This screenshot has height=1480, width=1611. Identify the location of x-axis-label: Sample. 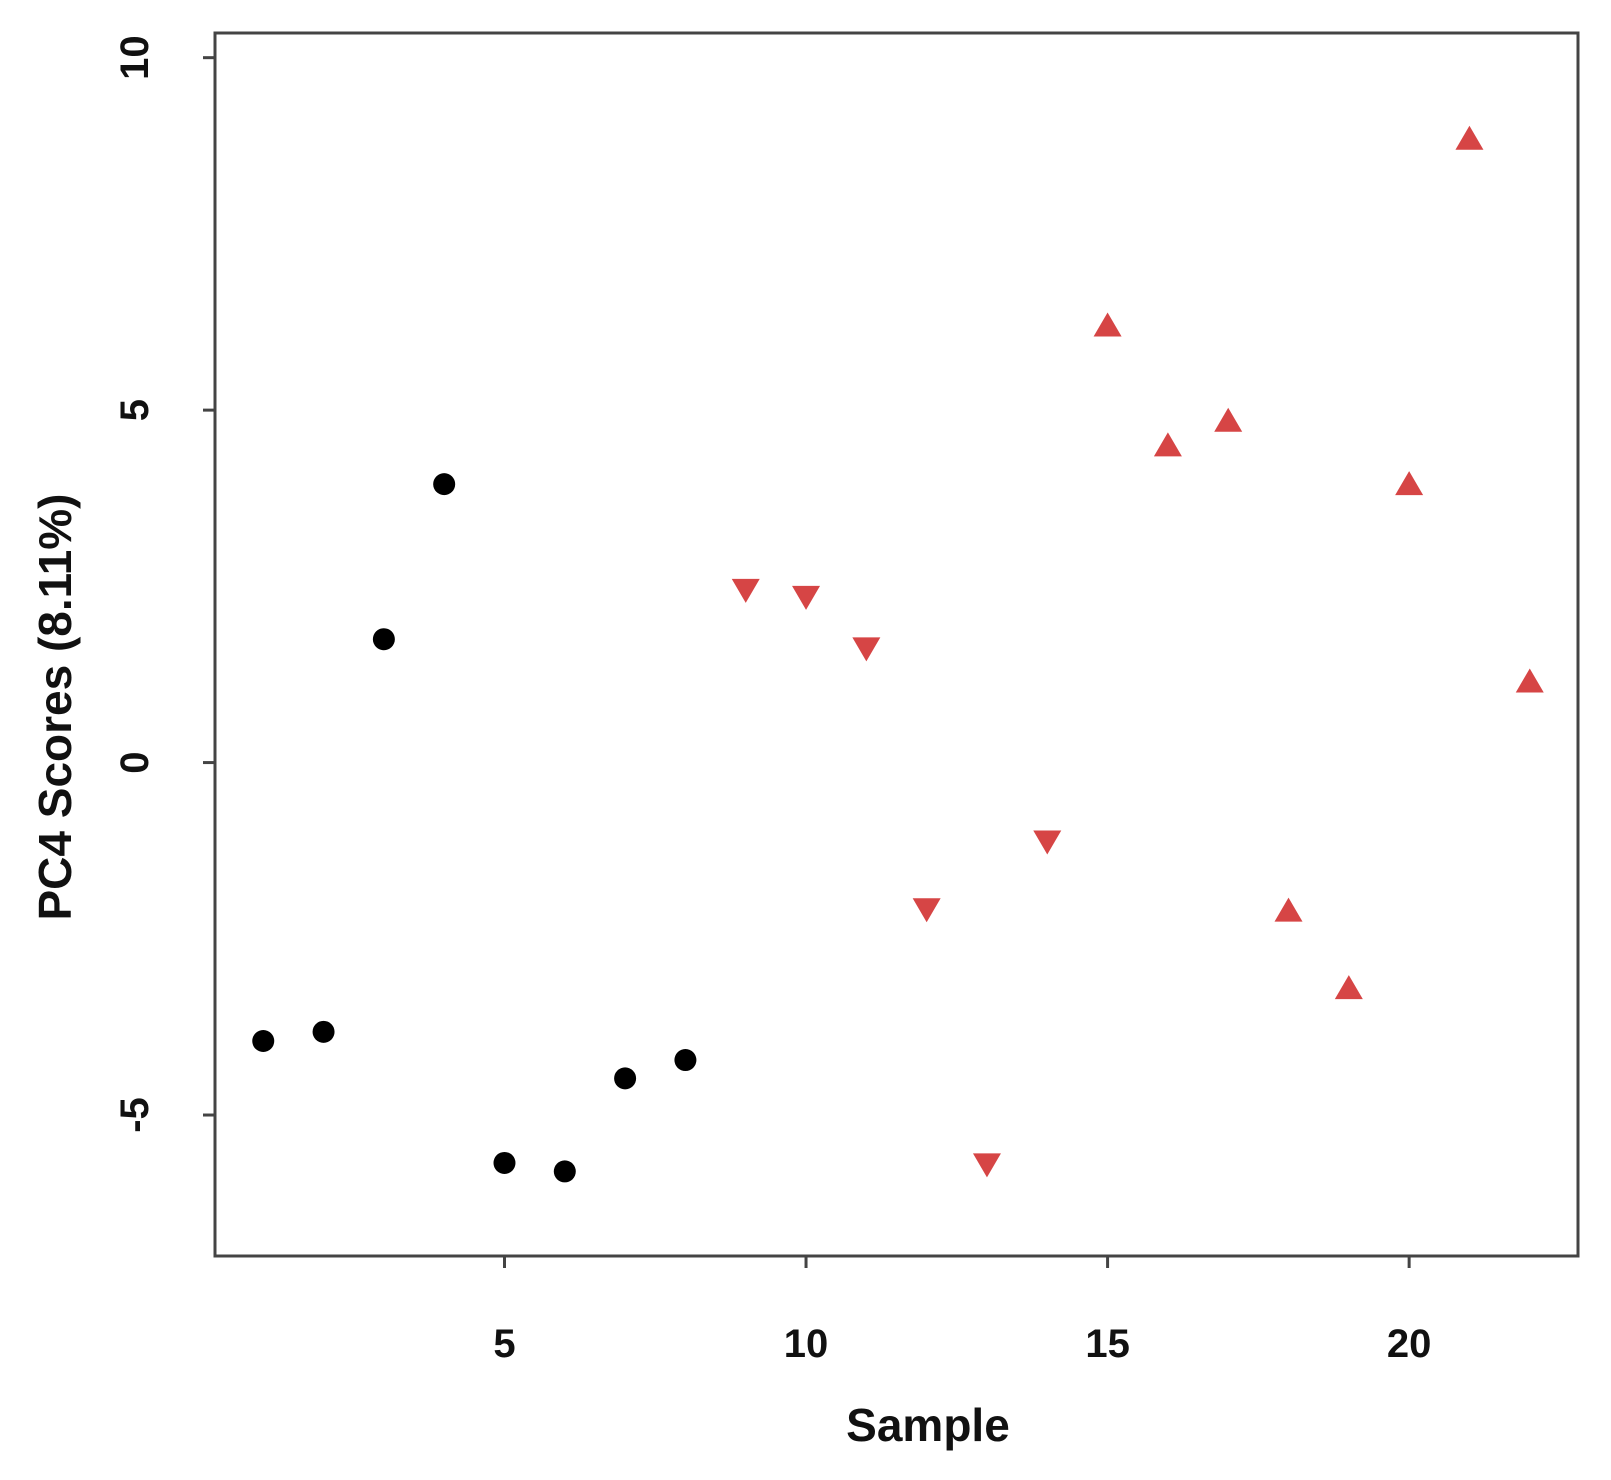
(928, 1425).